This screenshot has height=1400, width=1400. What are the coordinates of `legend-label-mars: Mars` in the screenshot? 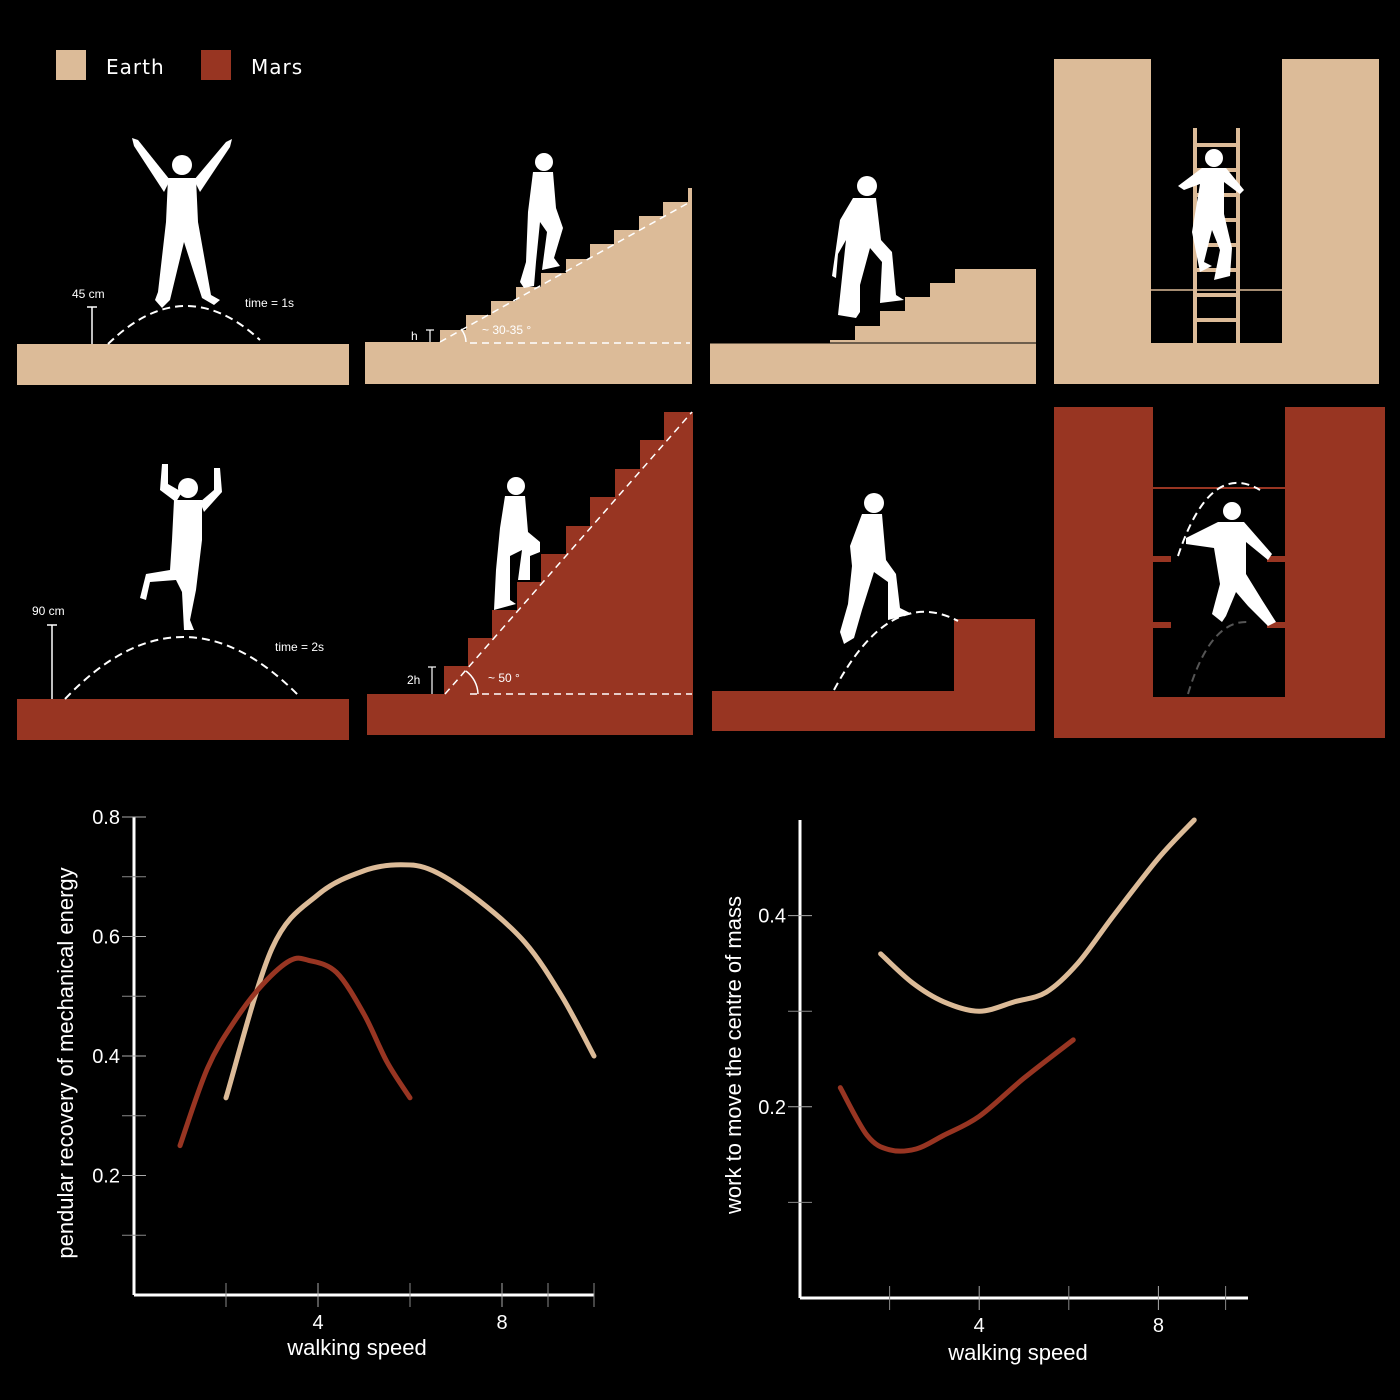 It's located at (277, 67).